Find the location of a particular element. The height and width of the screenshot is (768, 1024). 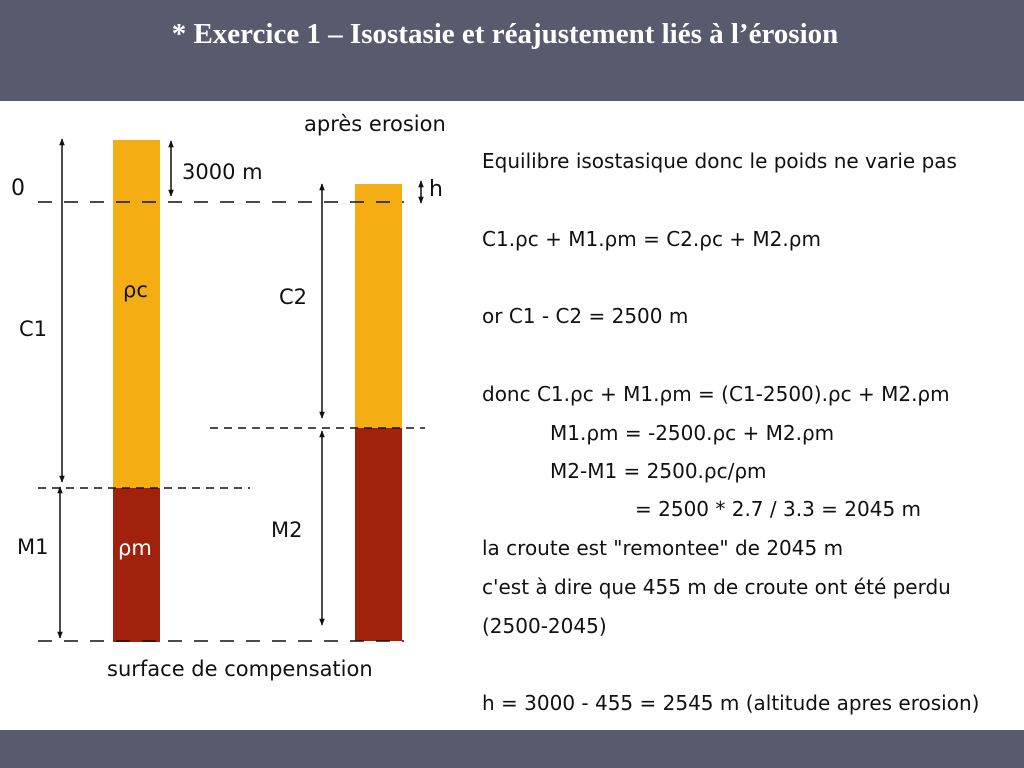

compensation-surface-label: surface de compensation is located at coordinates (240, 669).